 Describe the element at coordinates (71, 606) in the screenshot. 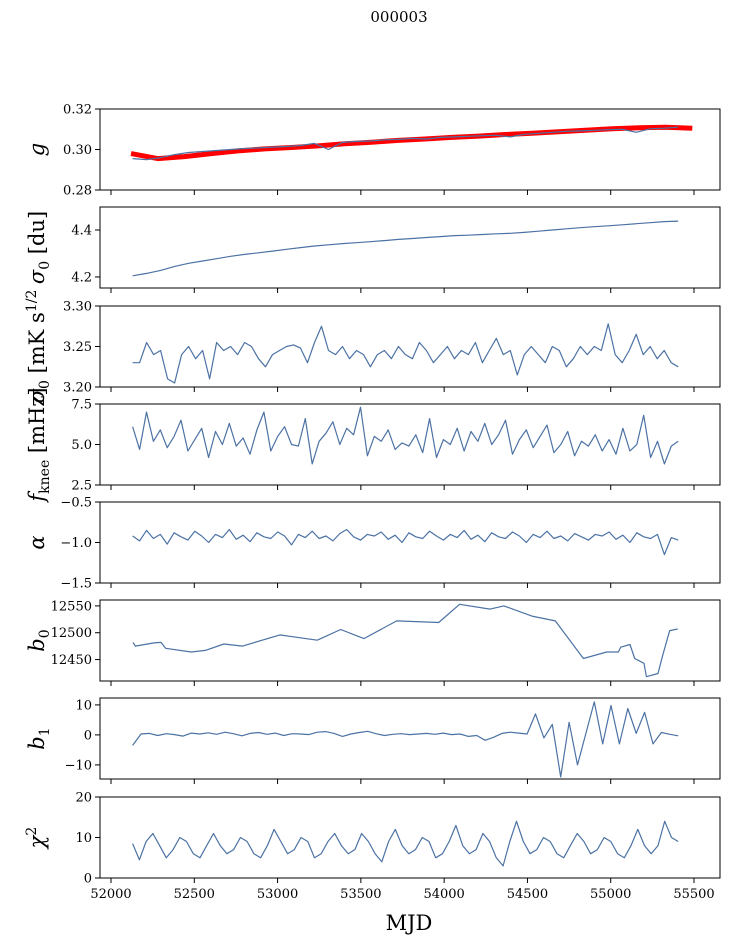

I see `y-tick-label: 12550` at that location.